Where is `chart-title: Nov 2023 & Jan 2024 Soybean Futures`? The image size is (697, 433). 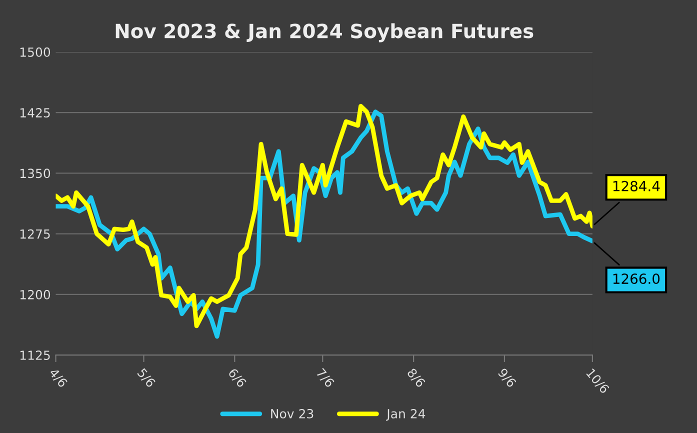 chart-title: Nov 2023 & Jan 2024 Soybean Futures is located at coordinates (325, 32).